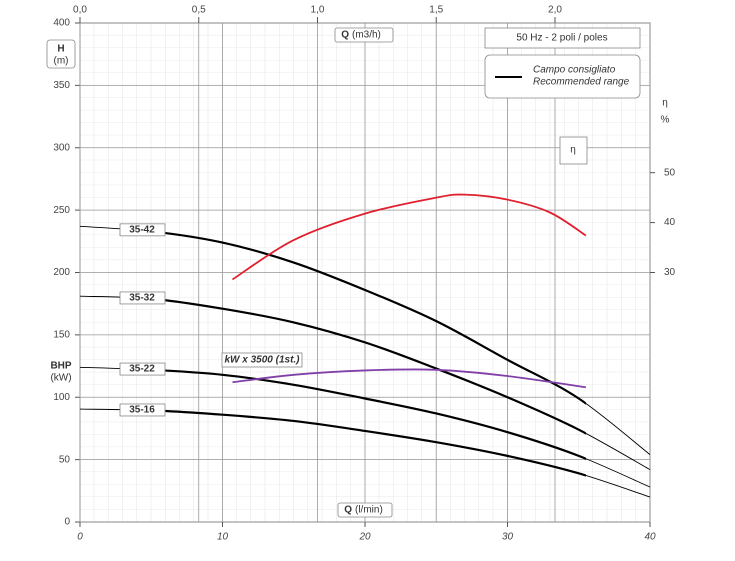  Describe the element at coordinates (61, 147) in the screenshot. I see `y-tick-label: 300` at that location.